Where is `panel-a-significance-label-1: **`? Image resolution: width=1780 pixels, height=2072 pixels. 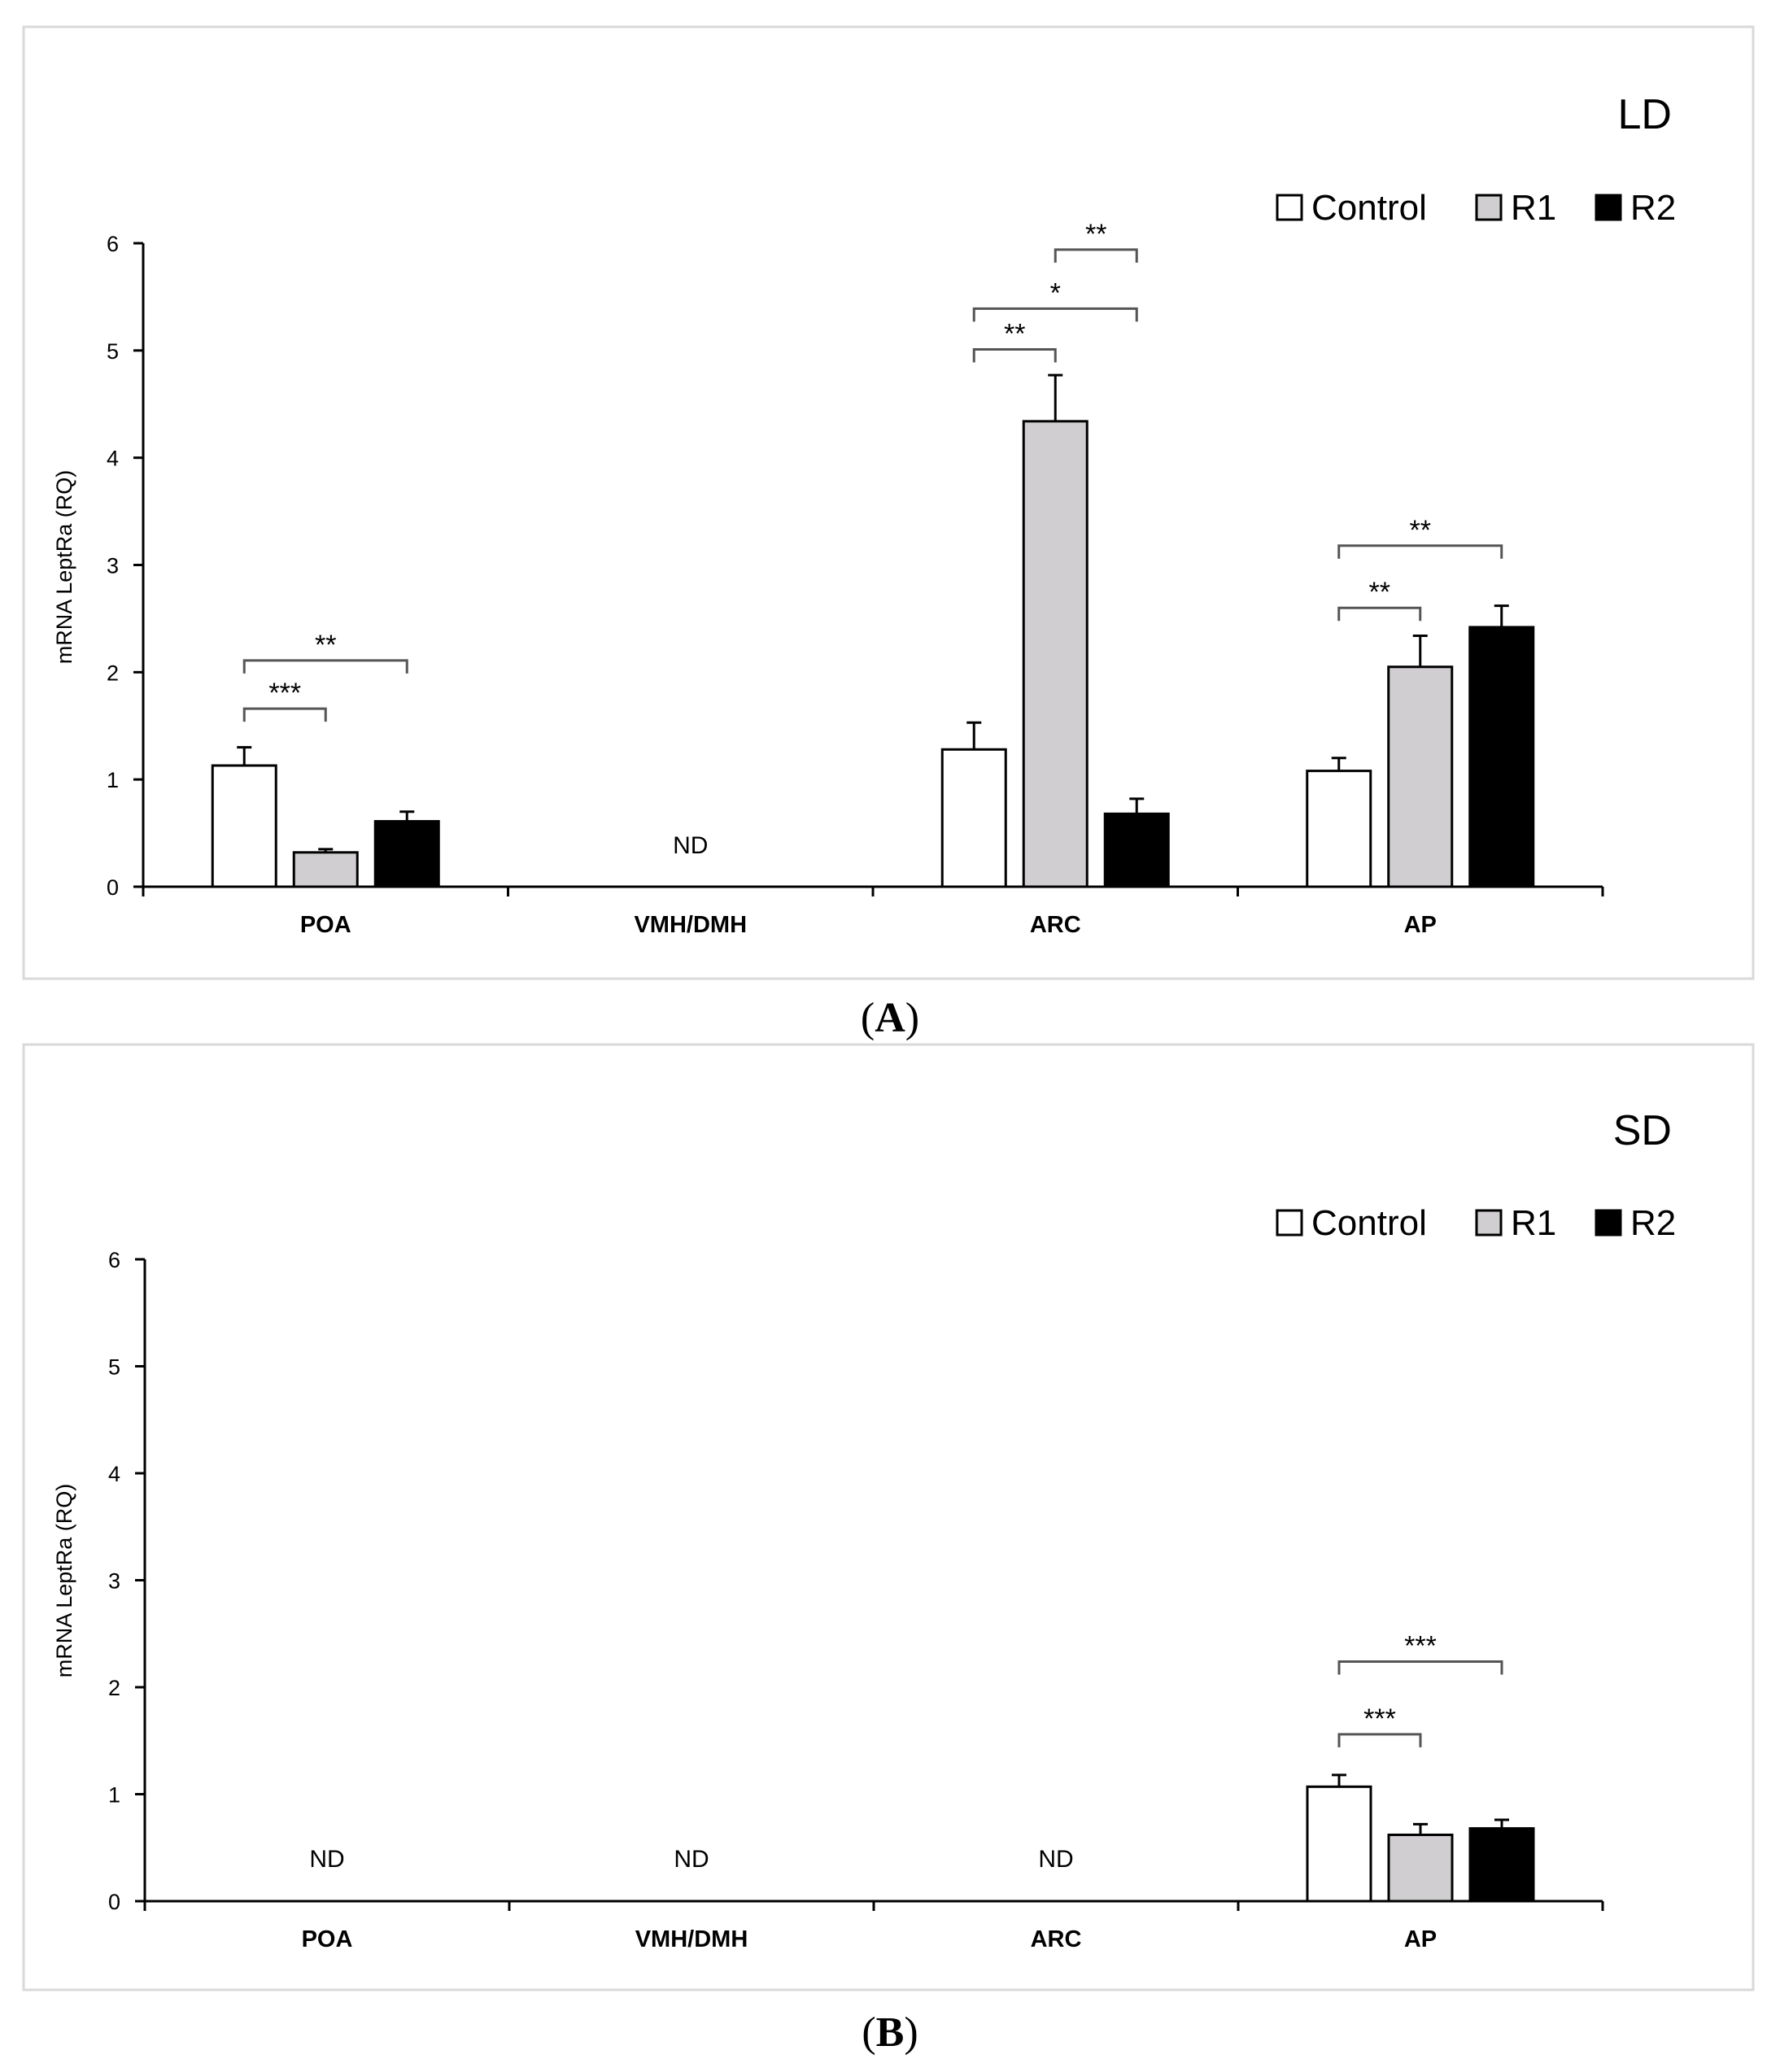
panel-a-significance-label-1: ** is located at coordinates (325, 645).